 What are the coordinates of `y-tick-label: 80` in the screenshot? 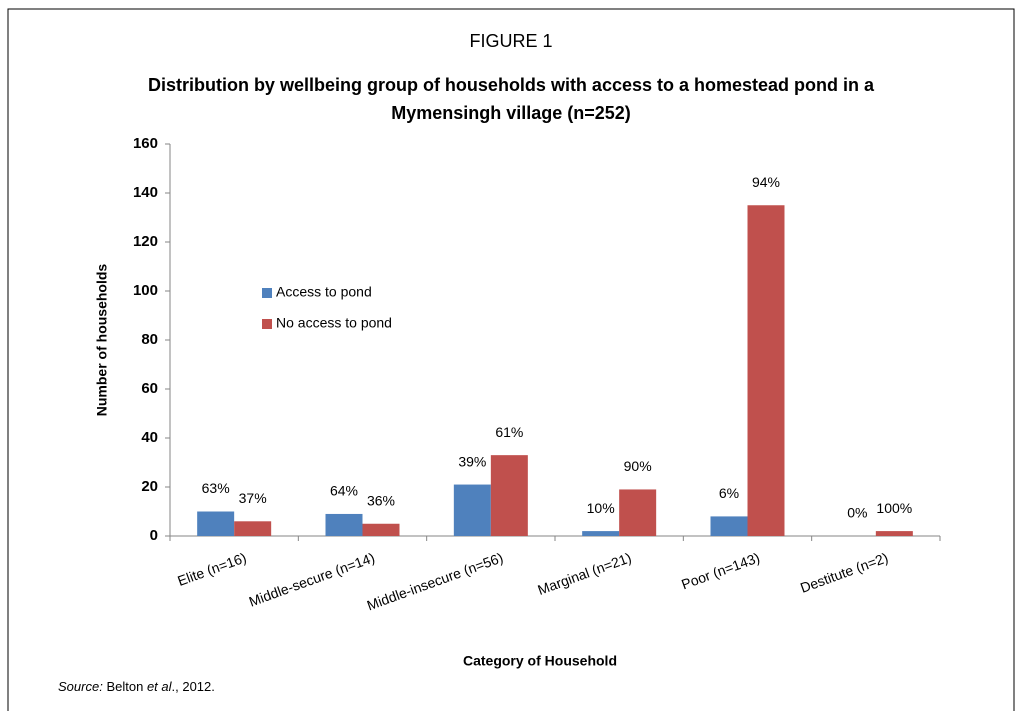 It's located at (149, 339).